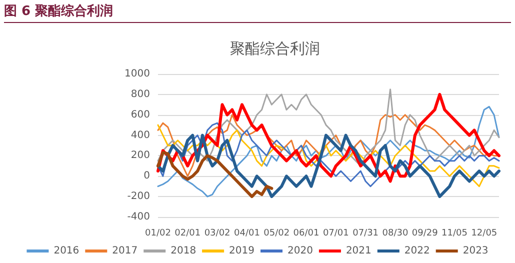 The height and width of the screenshot is (263, 515). What do you see at coordinates (247, 233) in the screenshot?
I see `x-tick-label: 04/01` at bounding box center [247, 233].